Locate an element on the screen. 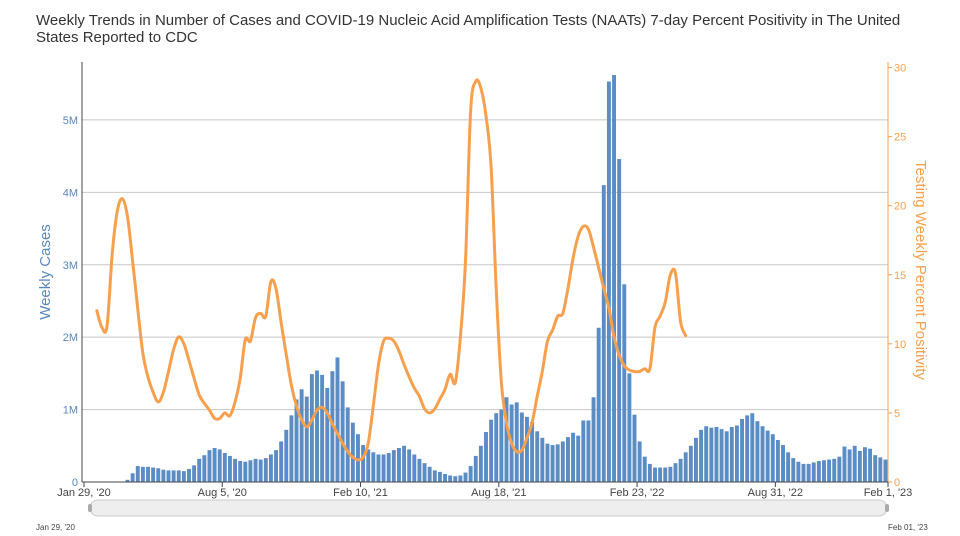 This screenshot has width=960, height=536. range-slider-handle-right is located at coordinates (887, 508).